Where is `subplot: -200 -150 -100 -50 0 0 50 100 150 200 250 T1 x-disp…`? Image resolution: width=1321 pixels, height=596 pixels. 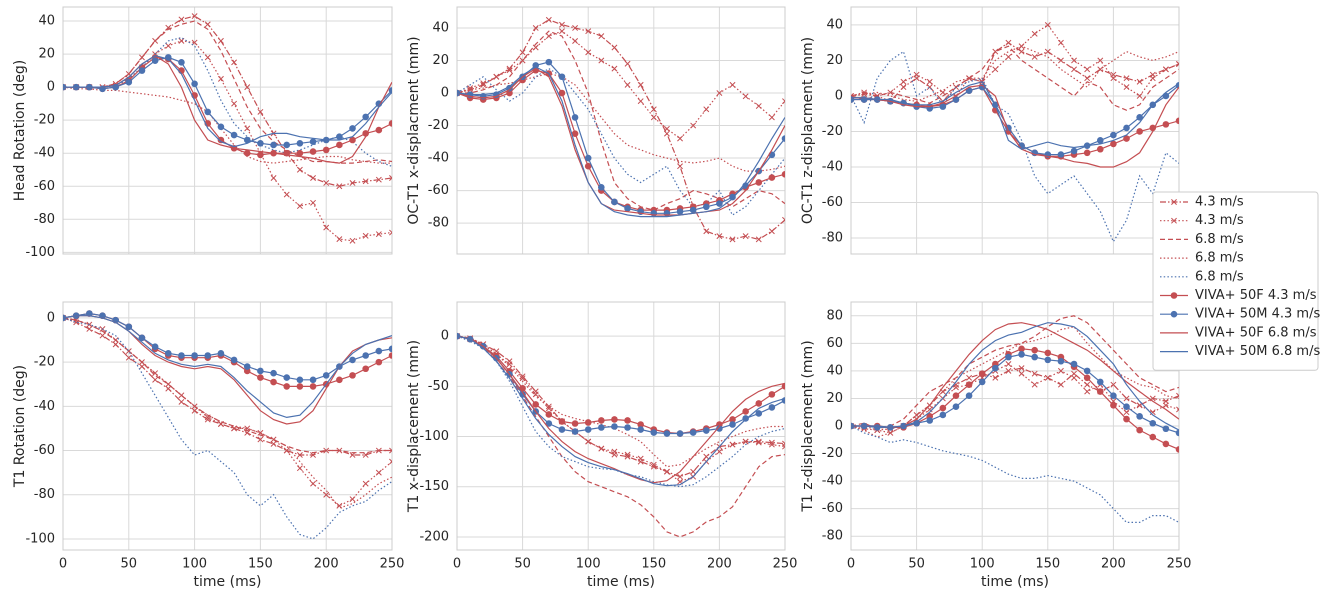 subplot: -200 -150 -100 -50 0 0 50 100 150 200 250 T1 x-disp… is located at coordinates (601, 445).